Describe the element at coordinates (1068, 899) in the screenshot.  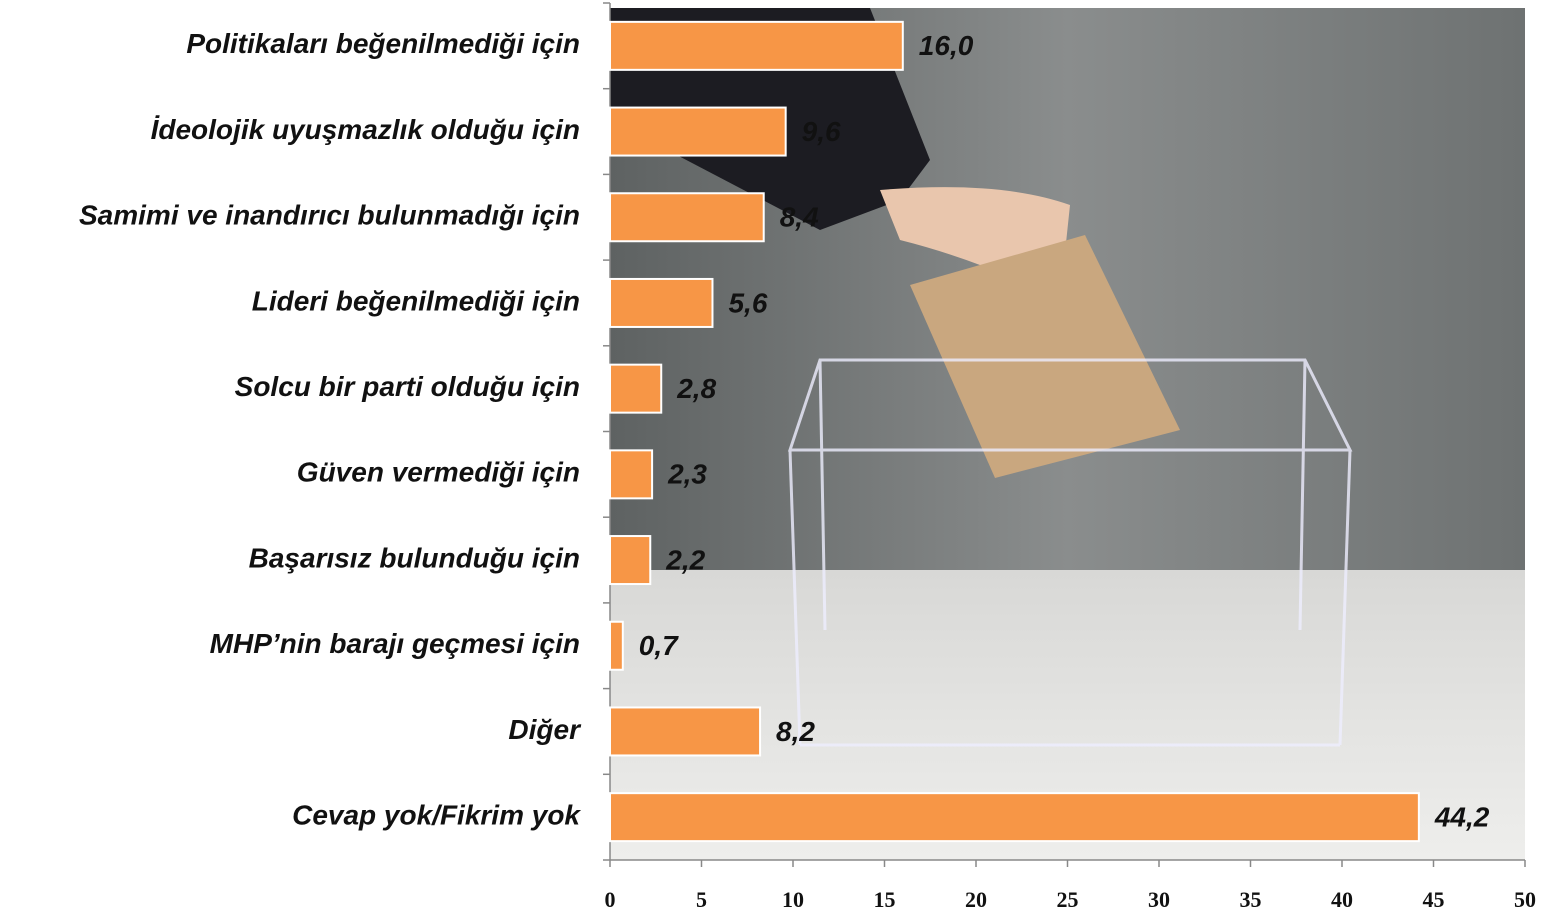
I see `x-tick-label: 25` at that location.